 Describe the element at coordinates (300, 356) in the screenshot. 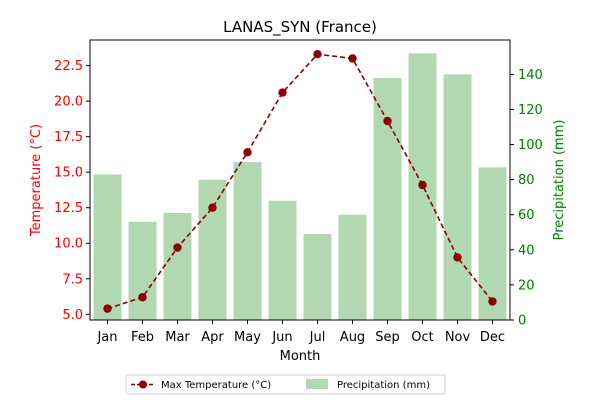

I see `x-axis-label: Month` at that location.